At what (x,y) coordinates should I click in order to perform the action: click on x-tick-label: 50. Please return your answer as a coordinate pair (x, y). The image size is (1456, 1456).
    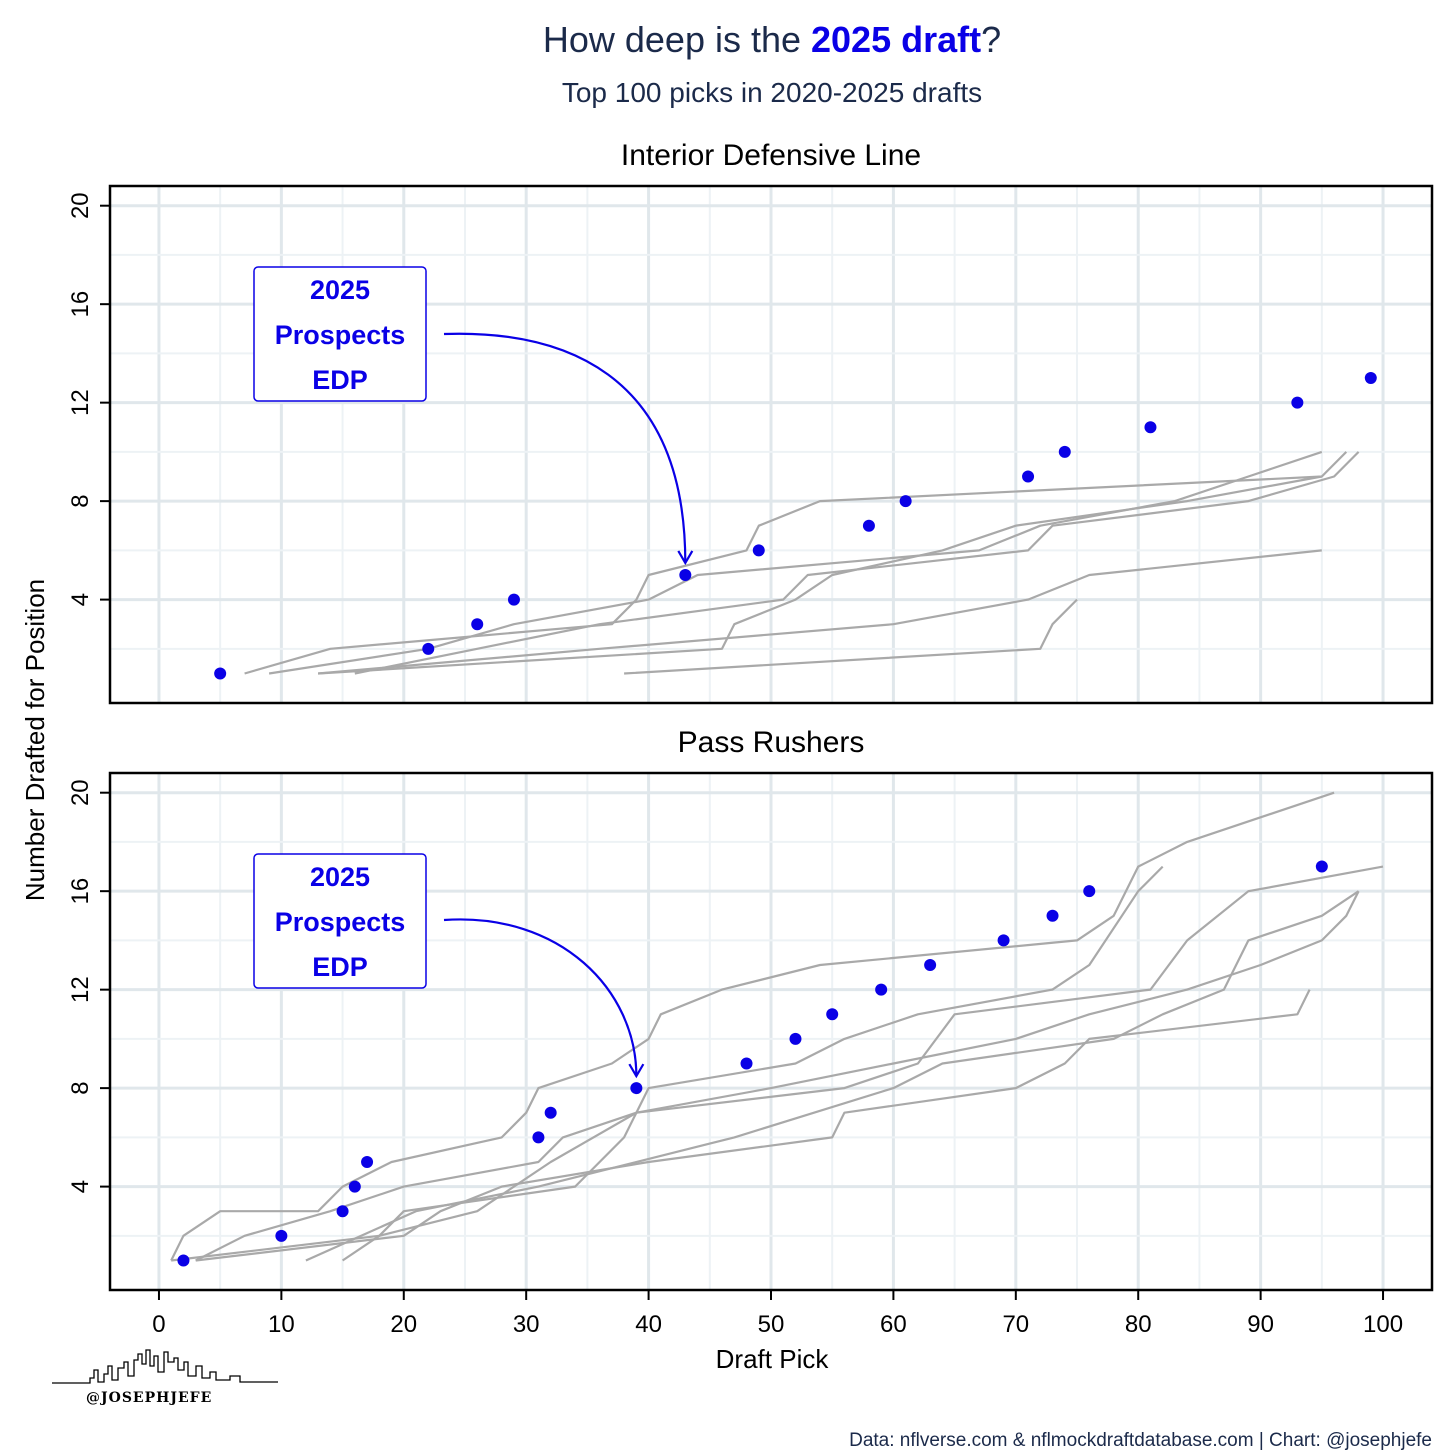
    Looking at the image, I should click on (771, 1324).